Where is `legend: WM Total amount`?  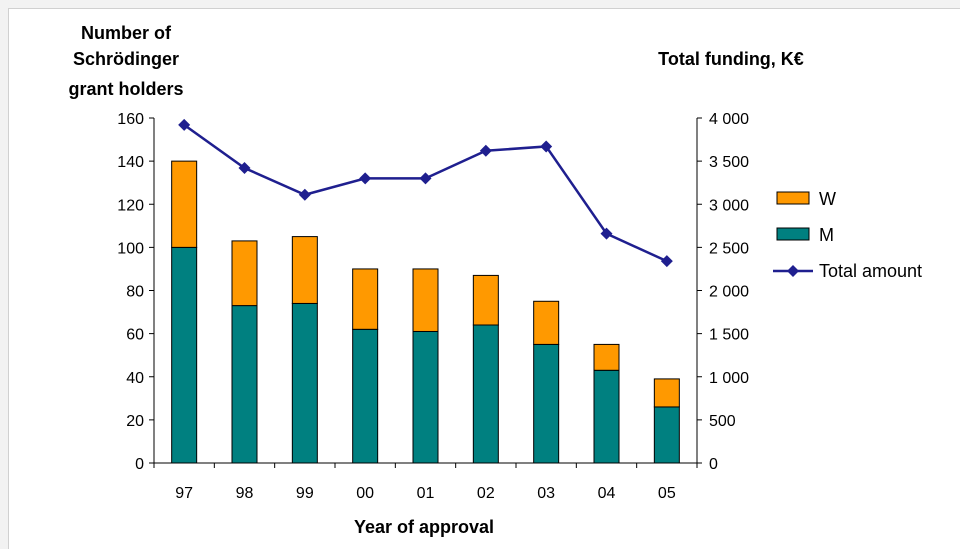
legend: WM Total amount is located at coordinates (847, 235).